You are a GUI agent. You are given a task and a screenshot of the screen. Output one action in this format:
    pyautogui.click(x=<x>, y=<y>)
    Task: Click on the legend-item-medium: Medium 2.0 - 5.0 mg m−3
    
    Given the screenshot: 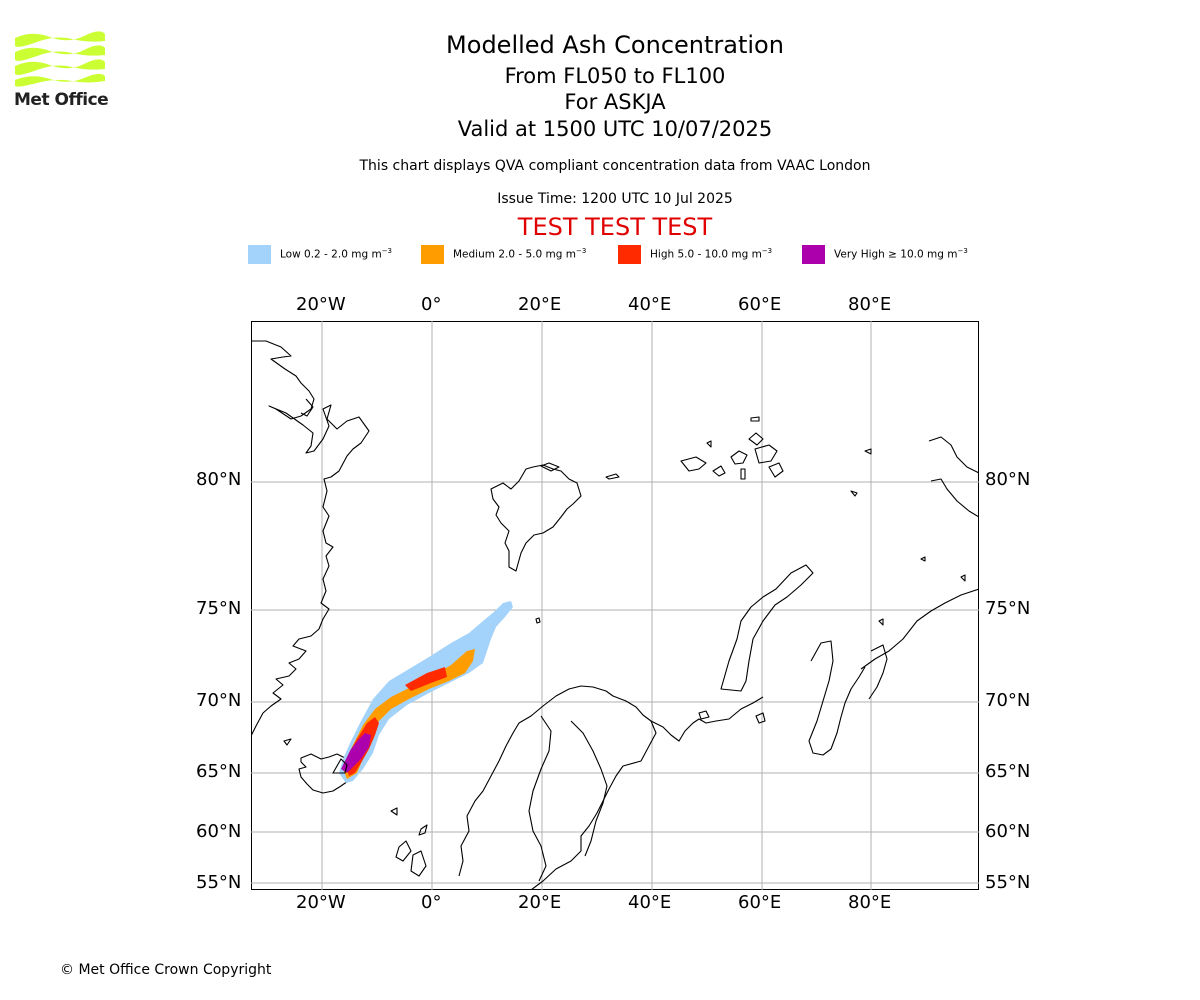 What is the action you would take?
    pyautogui.click(x=503, y=254)
    